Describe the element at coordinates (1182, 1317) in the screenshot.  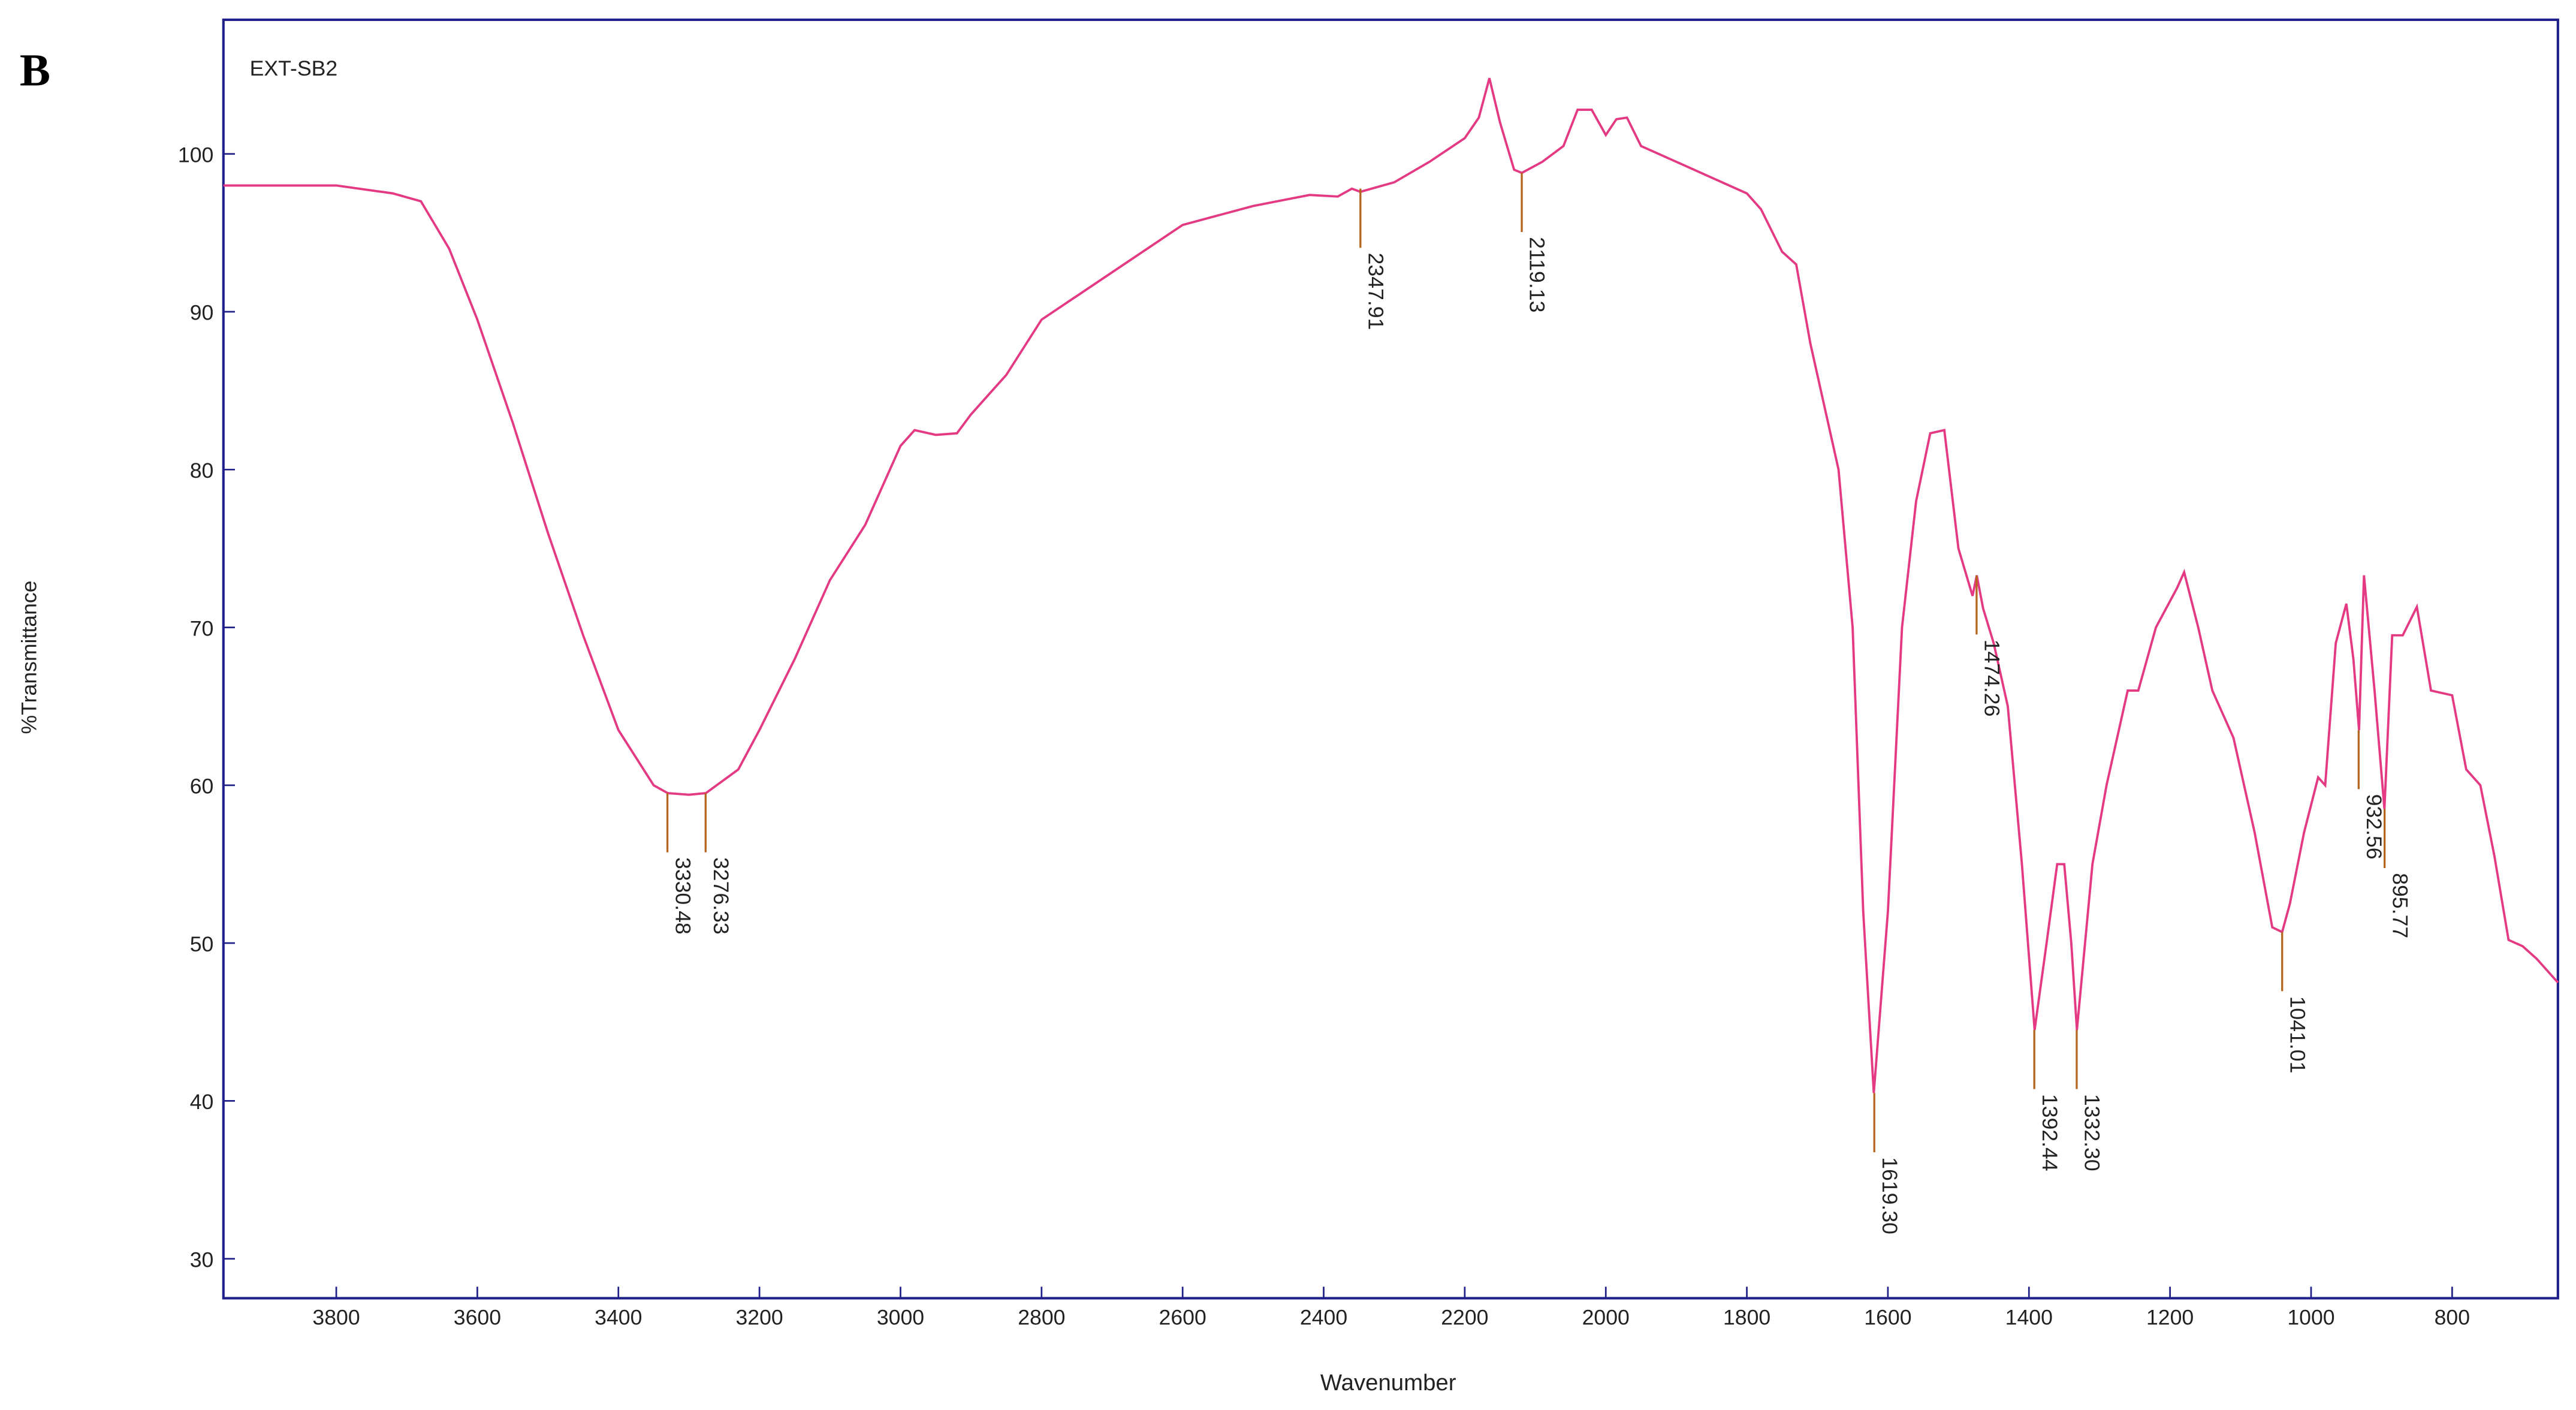
I see `x-tick-label: 2600` at that location.